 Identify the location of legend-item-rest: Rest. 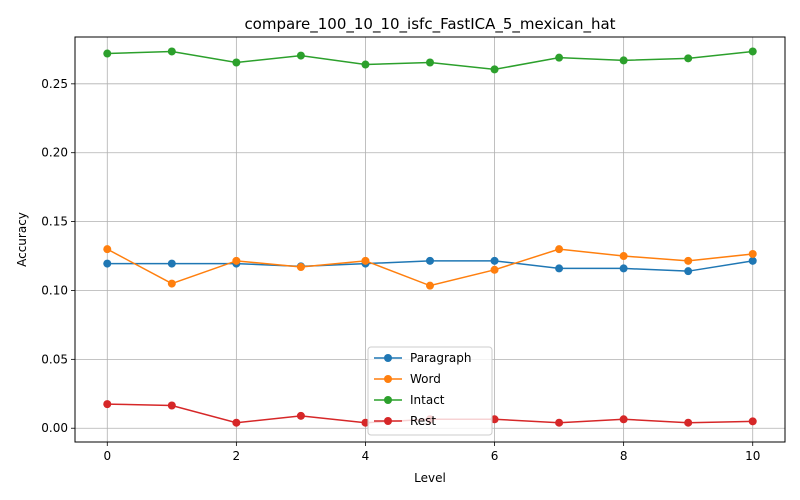
(405, 421).